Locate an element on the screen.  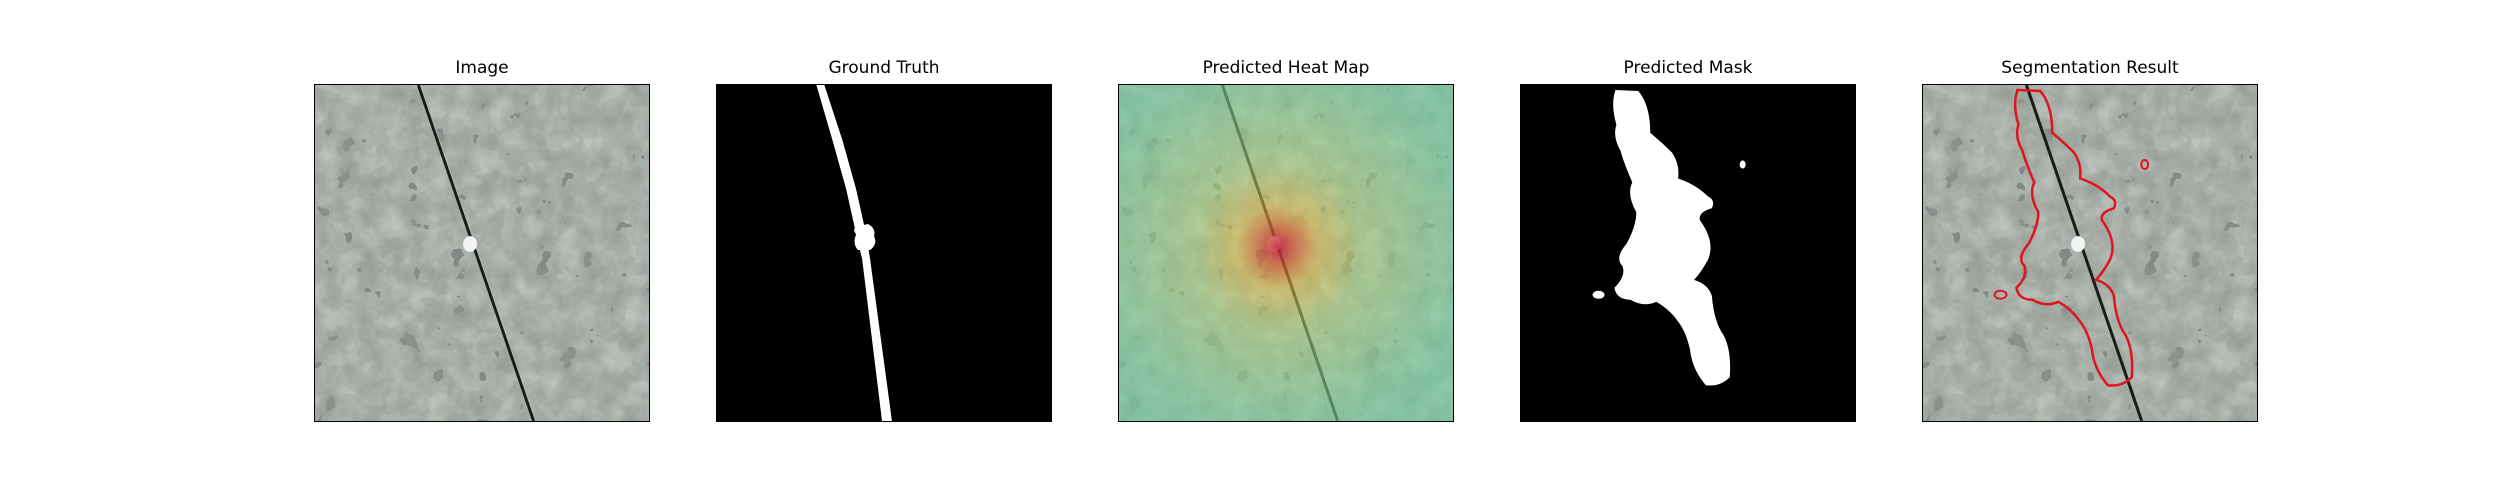
panel-title-heat-map: Predicted Heat Map is located at coordinates (1286, 68).